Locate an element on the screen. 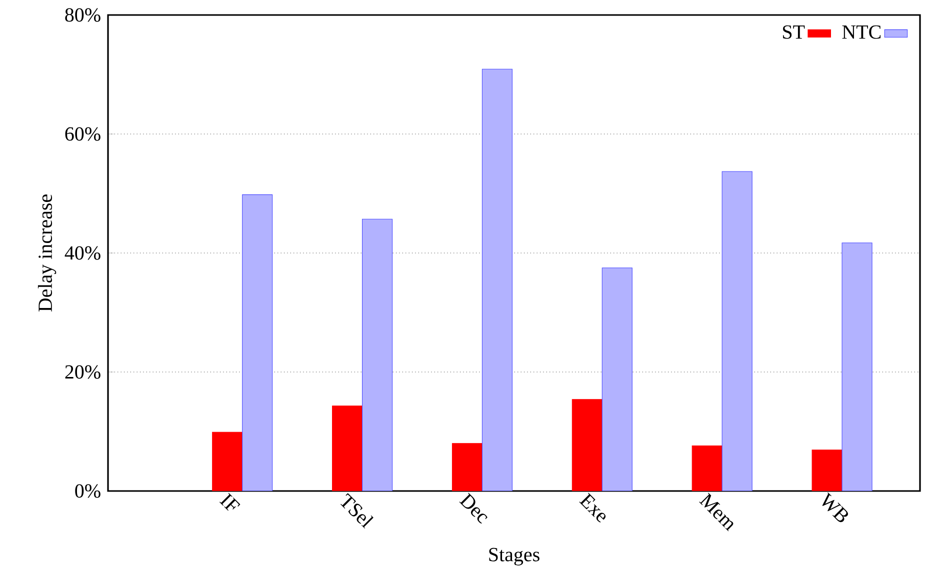 Image resolution: width=941 pixels, height=579 pixels. legend-label: NTC is located at coordinates (861, 32).